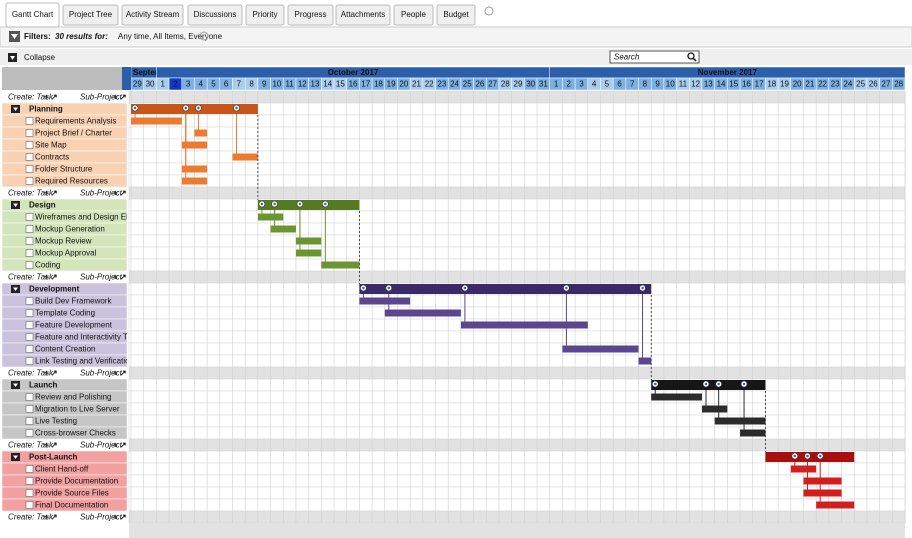 The height and width of the screenshot is (538, 912). Describe the element at coordinates (43, 385) in the screenshot. I see `group-name: Launch` at that location.